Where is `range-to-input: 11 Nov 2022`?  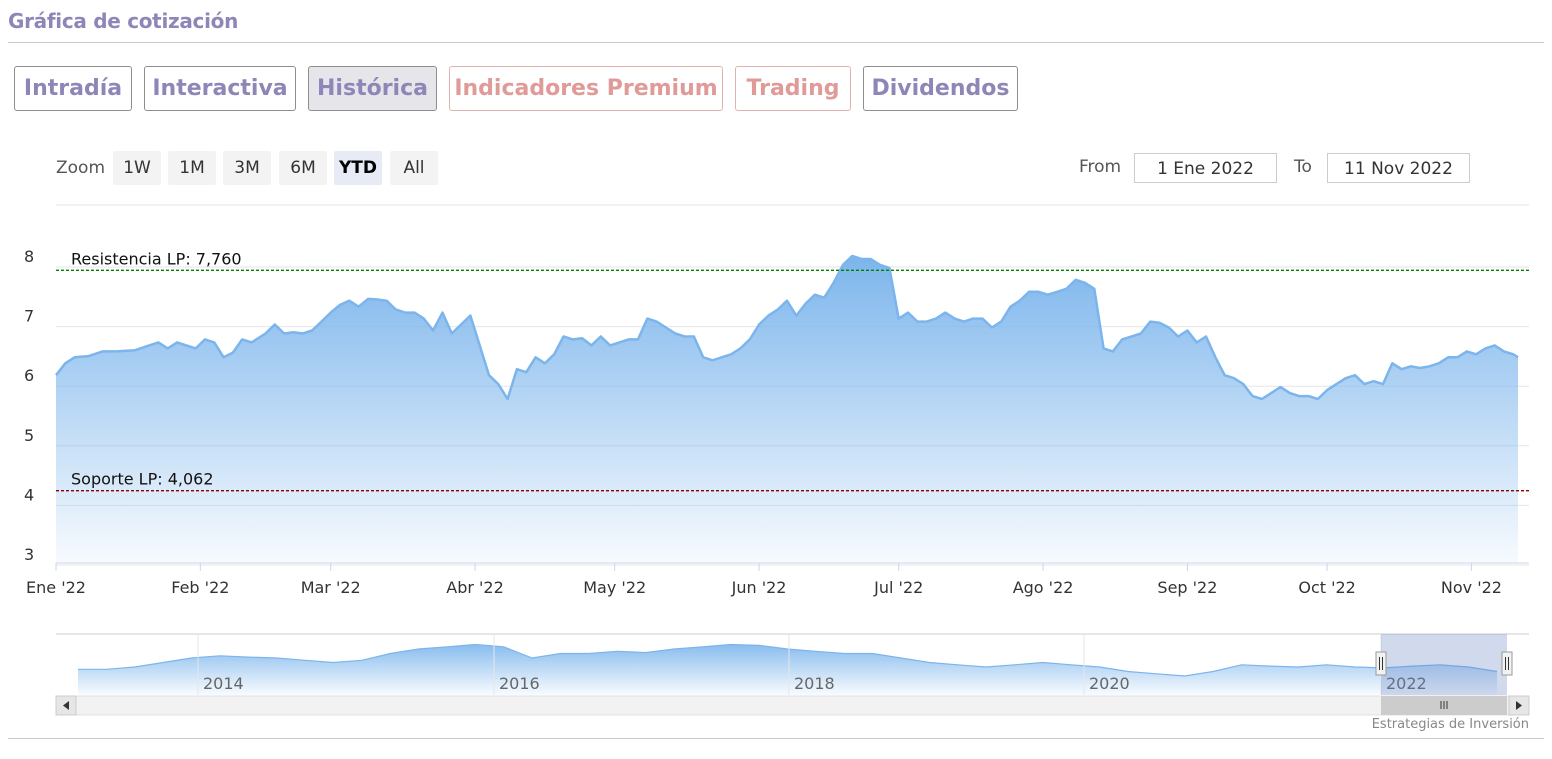
range-to-input: 11 Nov 2022 is located at coordinates (1398, 168).